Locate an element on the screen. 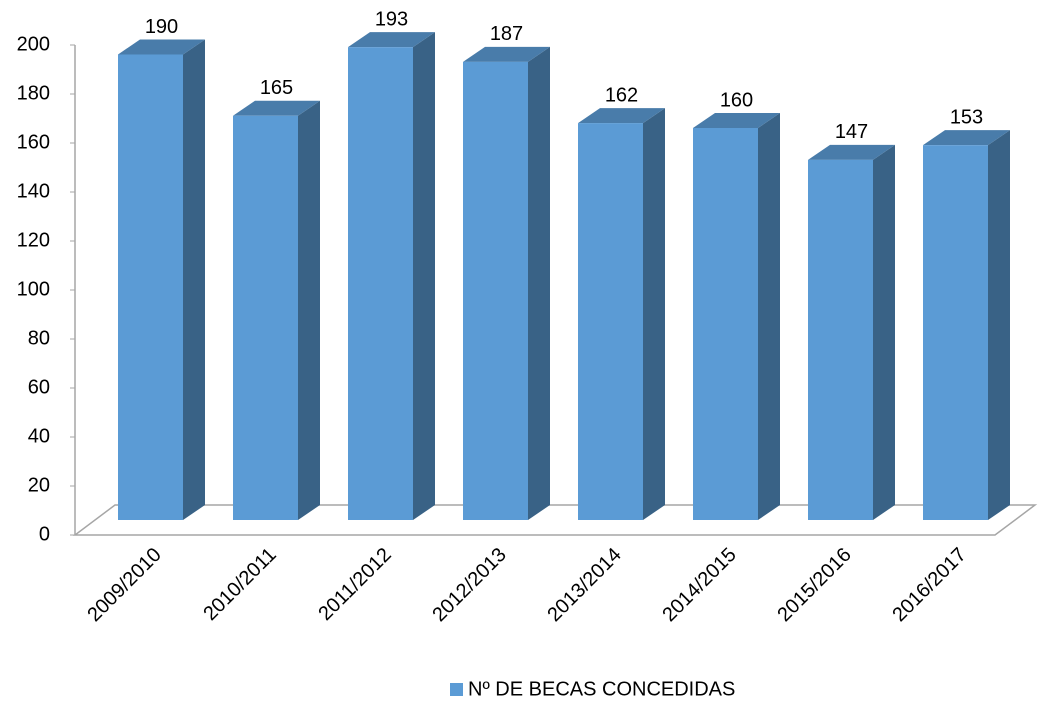 This screenshot has width=1039, height=708. y-tick-label: 140 is located at coordinates (33, 191).